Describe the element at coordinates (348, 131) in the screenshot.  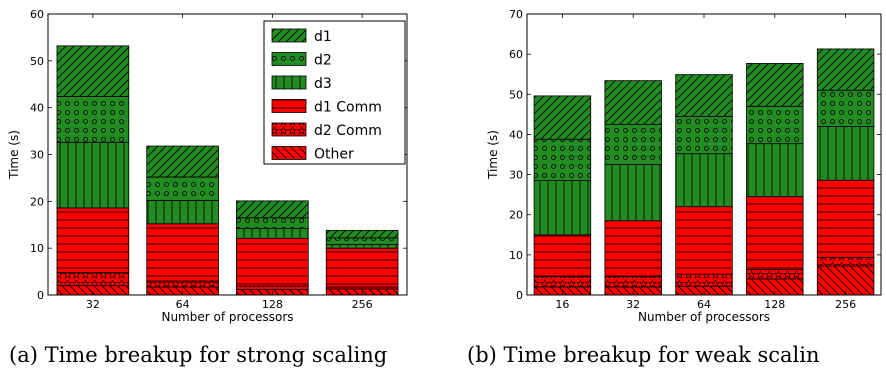
I see `legend-label-d2-comm: d2 Comm` at that location.